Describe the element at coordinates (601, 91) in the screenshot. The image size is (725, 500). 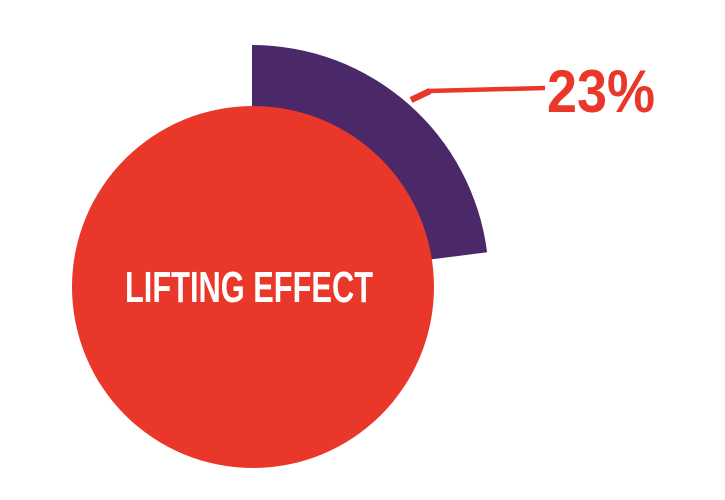
I see `value-label: 23%` at that location.